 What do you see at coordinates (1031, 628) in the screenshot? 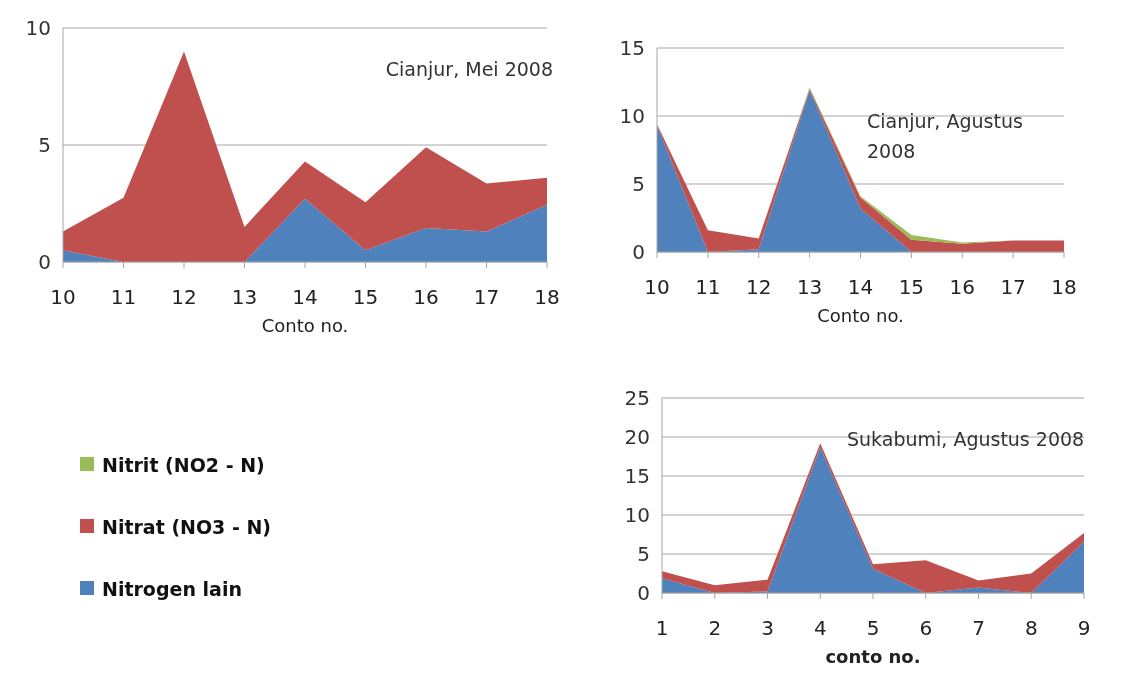
I see `x-tick-label: 8` at bounding box center [1031, 628].